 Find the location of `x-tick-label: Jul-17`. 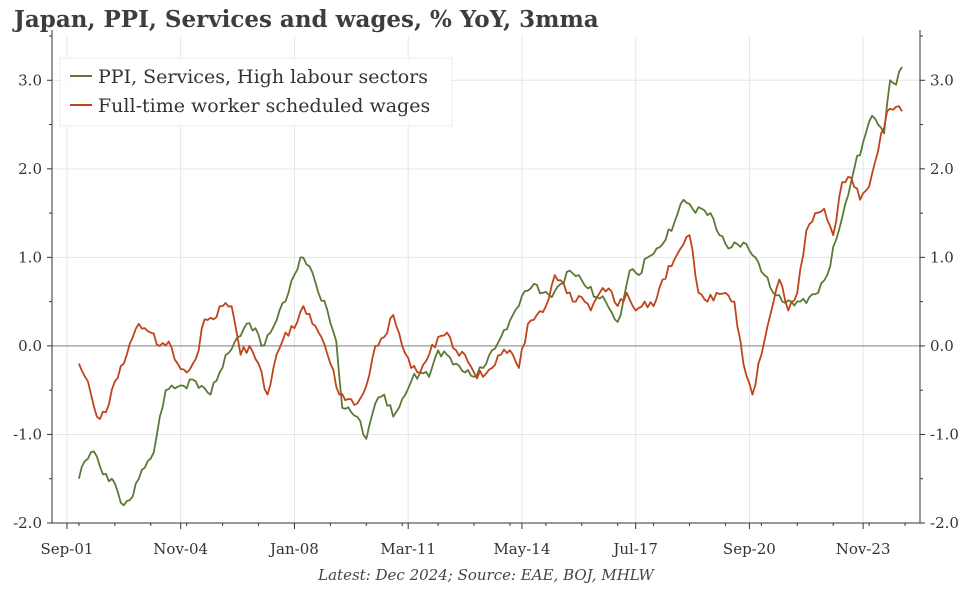

x-tick-label: Jul-17 is located at coordinates (634, 549).